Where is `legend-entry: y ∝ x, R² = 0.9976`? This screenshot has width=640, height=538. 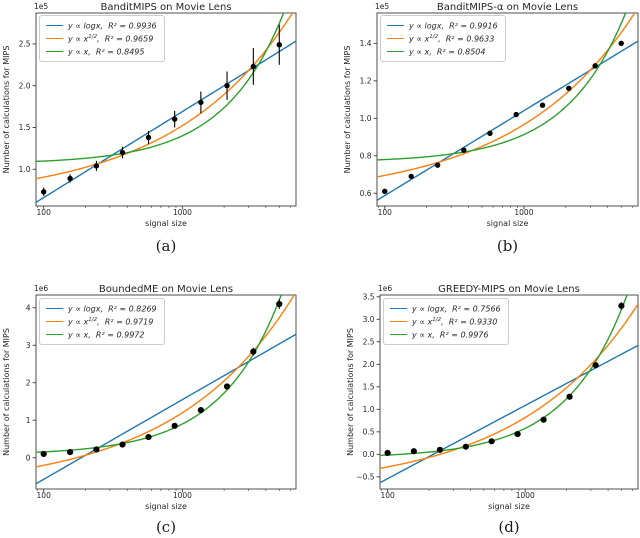 legend-entry: y ∝ x, R² = 0.9976 is located at coordinates (445, 334).